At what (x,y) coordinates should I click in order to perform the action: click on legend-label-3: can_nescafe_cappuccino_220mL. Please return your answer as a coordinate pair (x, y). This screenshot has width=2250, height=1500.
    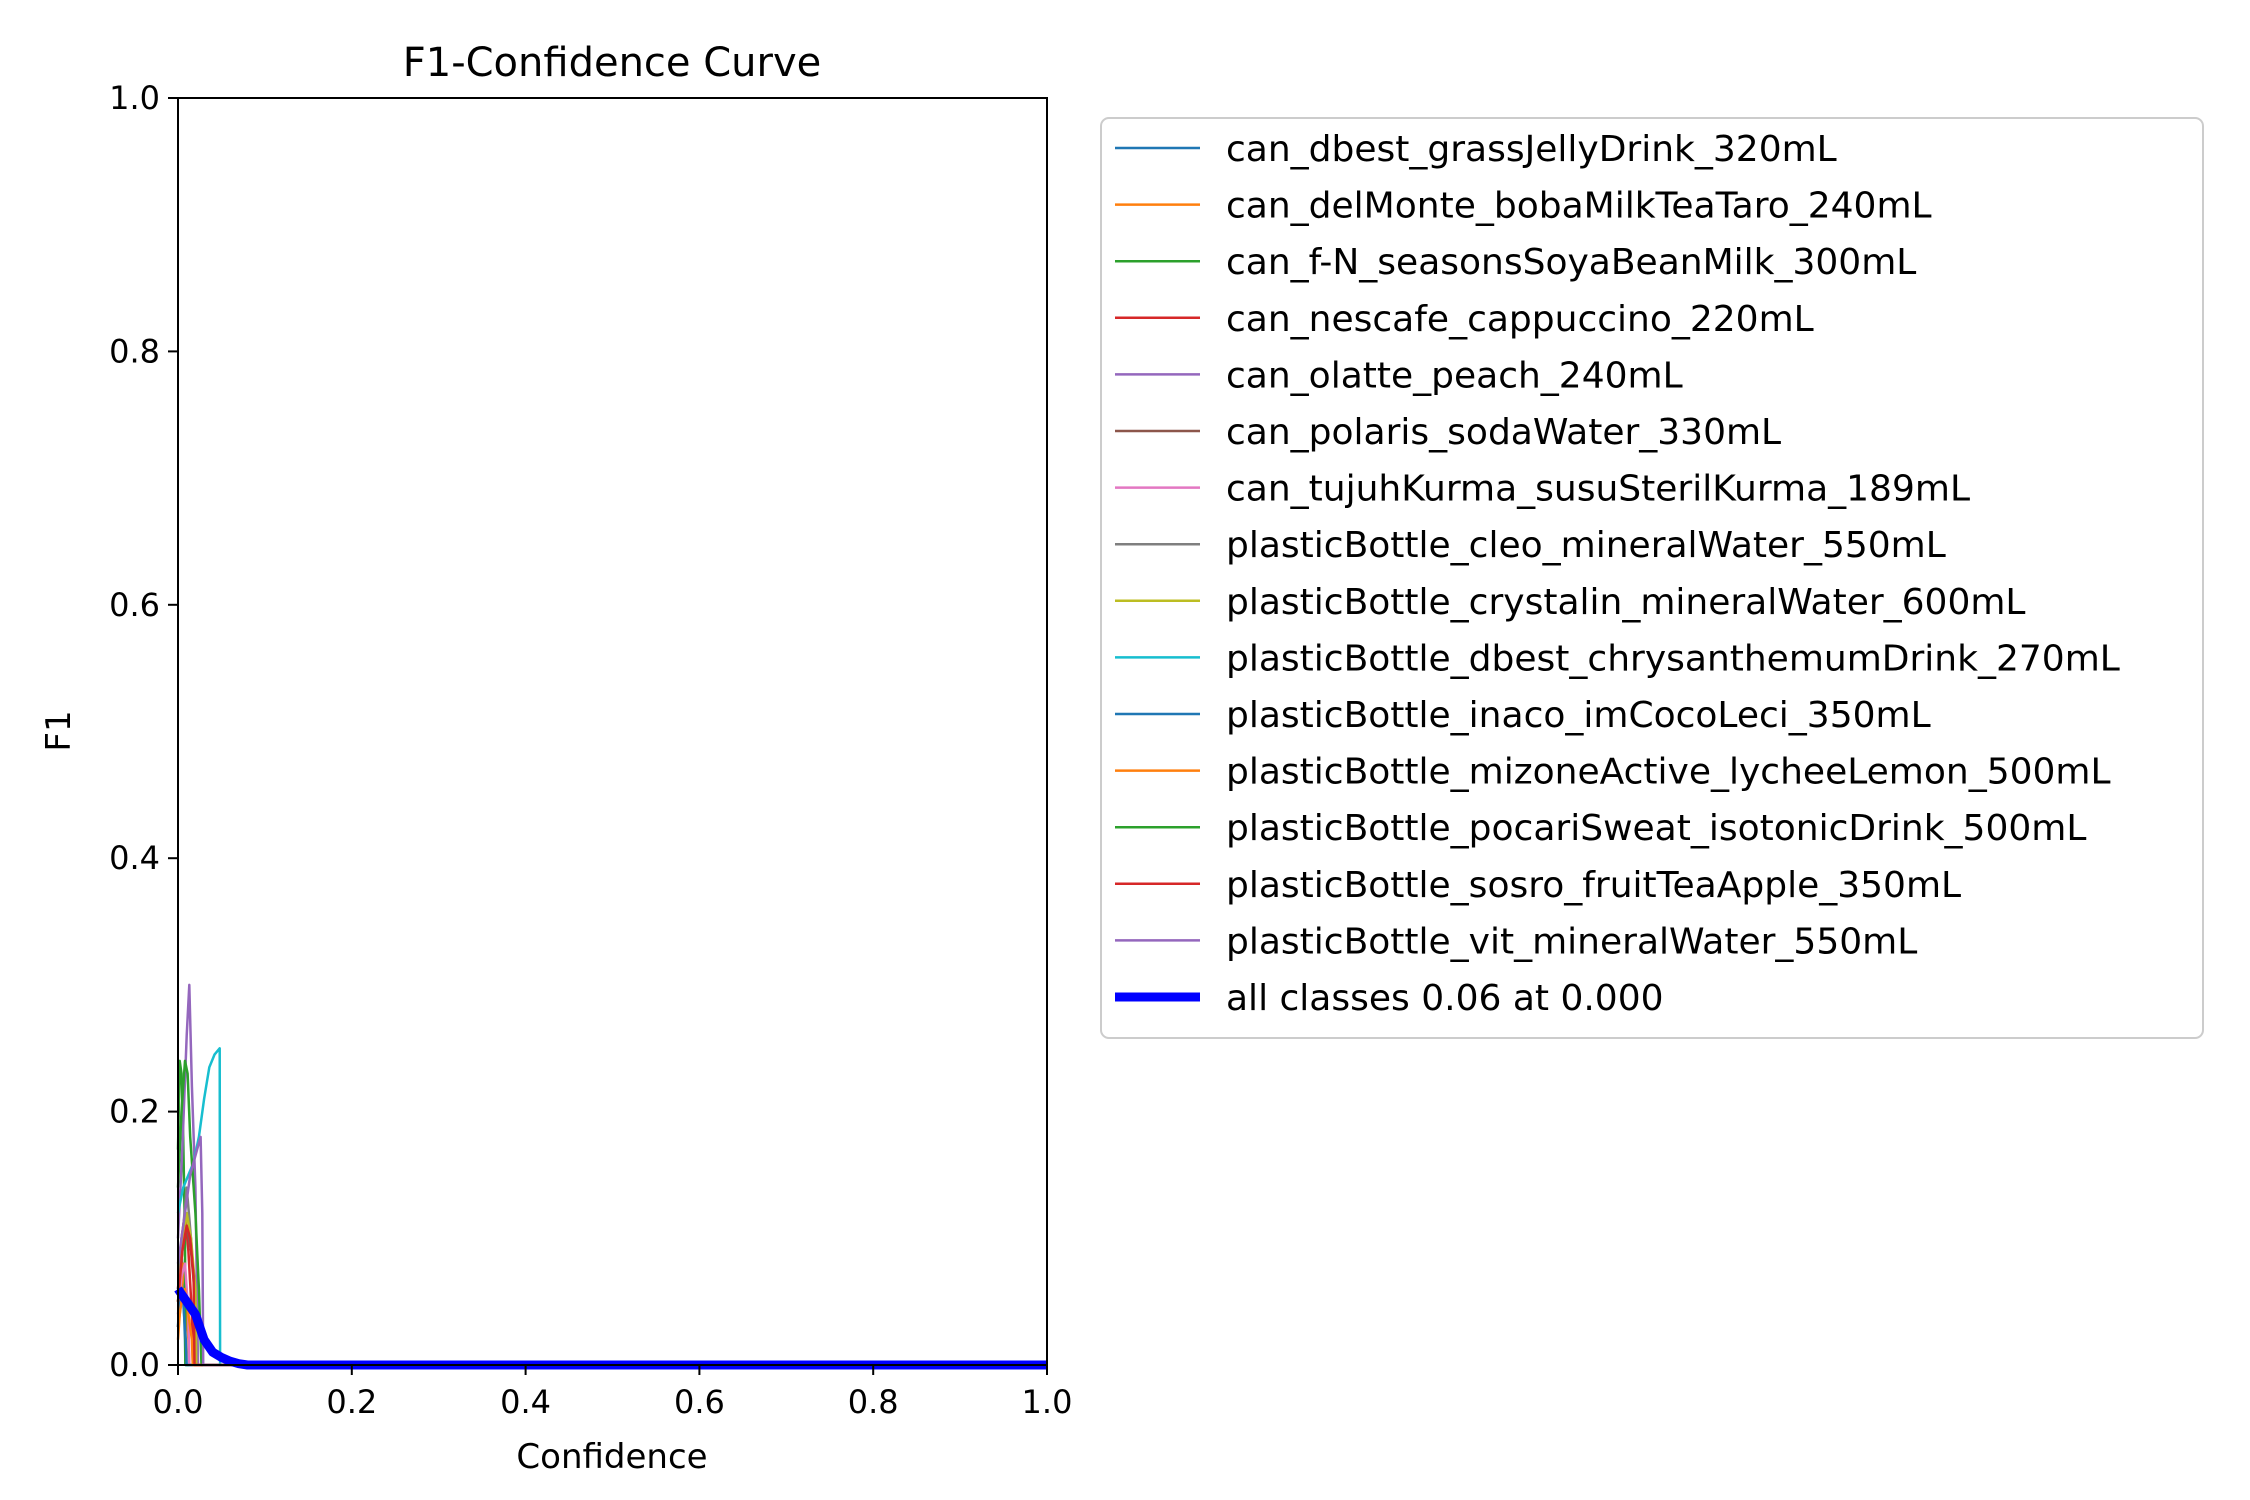
    Looking at the image, I should click on (1520, 319).